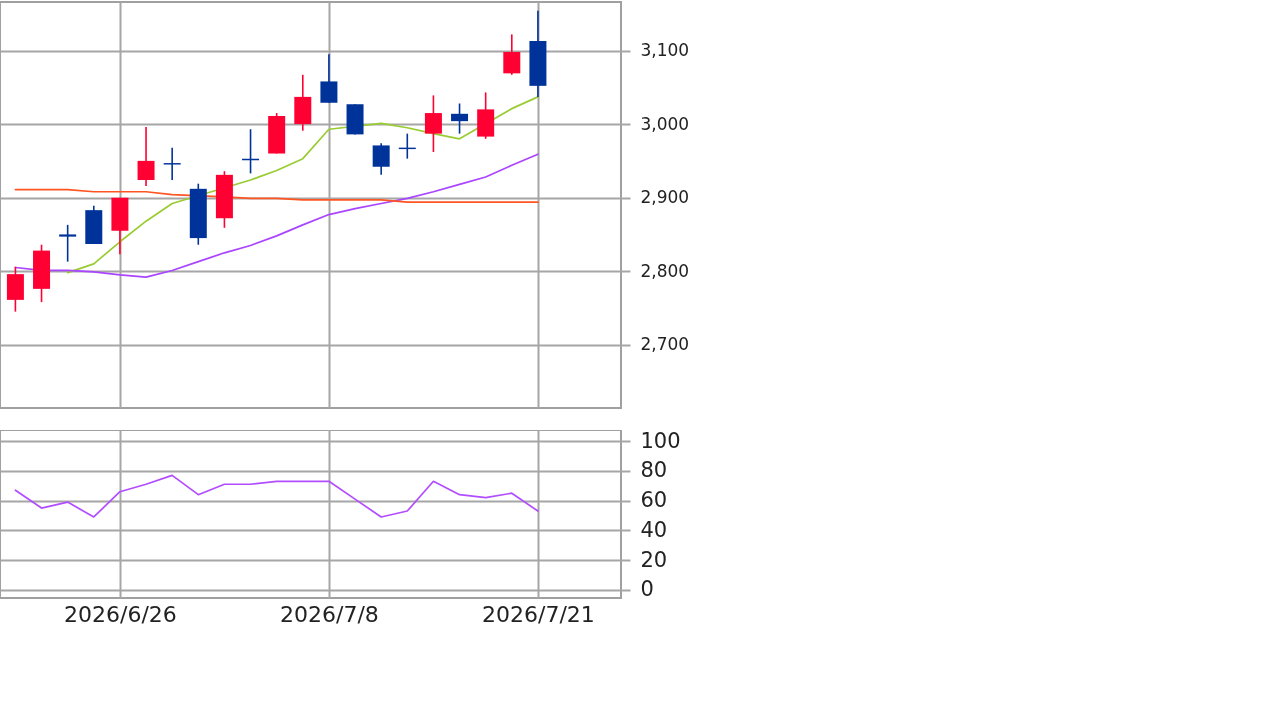 The width and height of the screenshot is (1280, 707). What do you see at coordinates (647, 589) in the screenshot?
I see `y-tick-label: 0` at bounding box center [647, 589].